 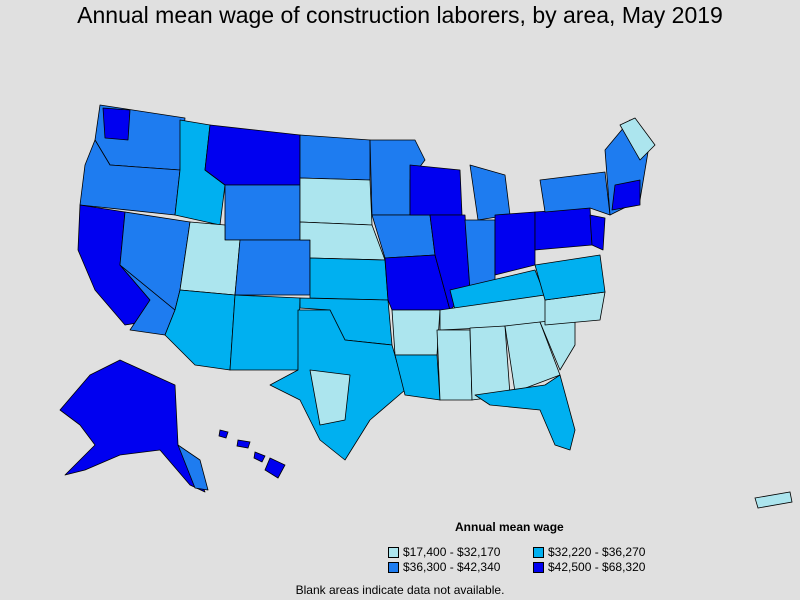 What do you see at coordinates (773, 500) in the screenshot?
I see `map-region-puerto-rico` at bounding box center [773, 500].